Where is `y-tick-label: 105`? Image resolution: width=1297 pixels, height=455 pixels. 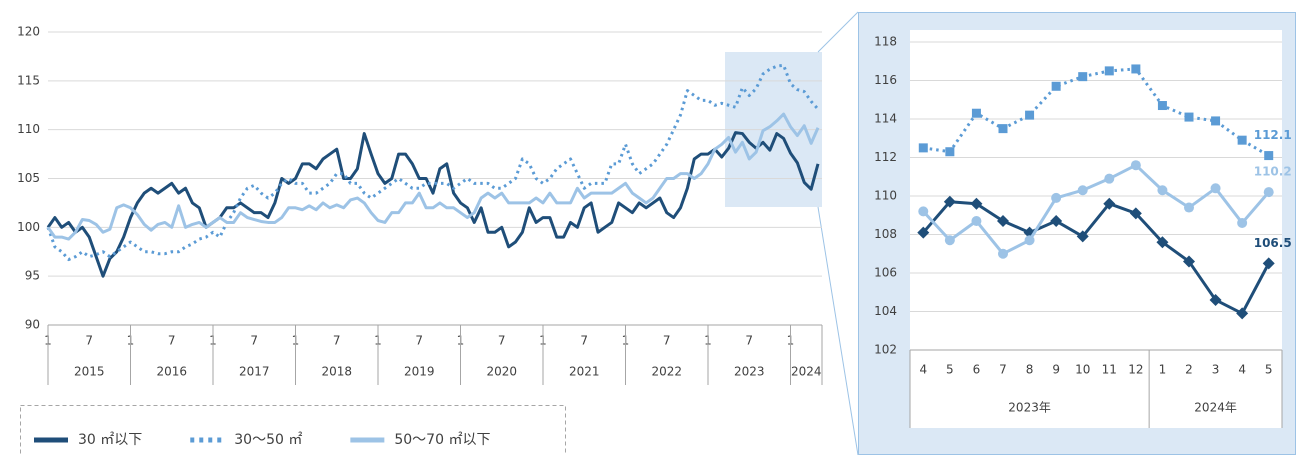
y-tick-label: 105 is located at coordinates (28, 178).